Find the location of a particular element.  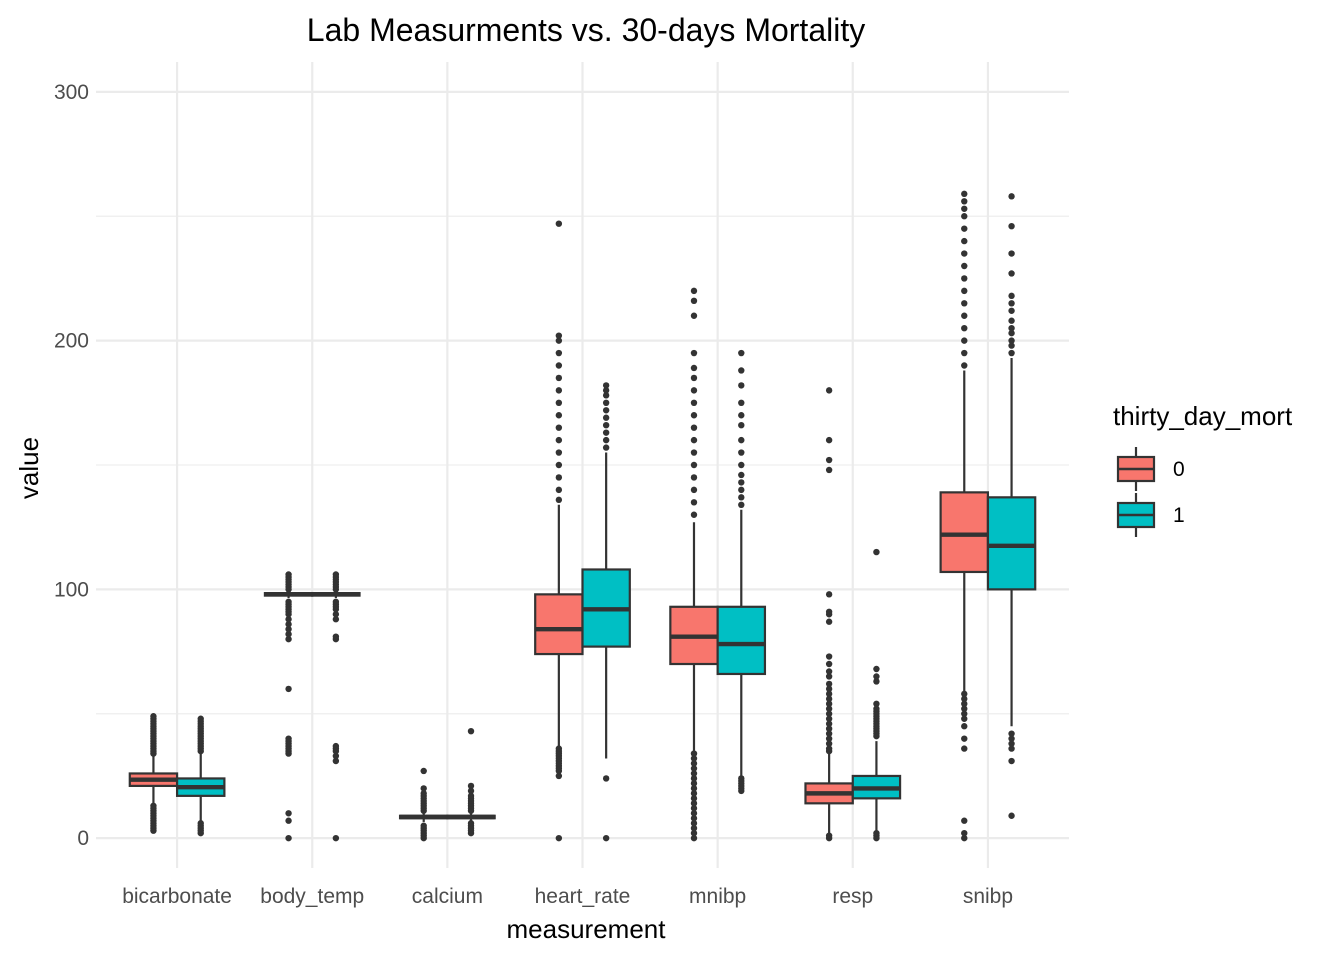

x-tick-label: heart_rate is located at coordinates (583, 896).